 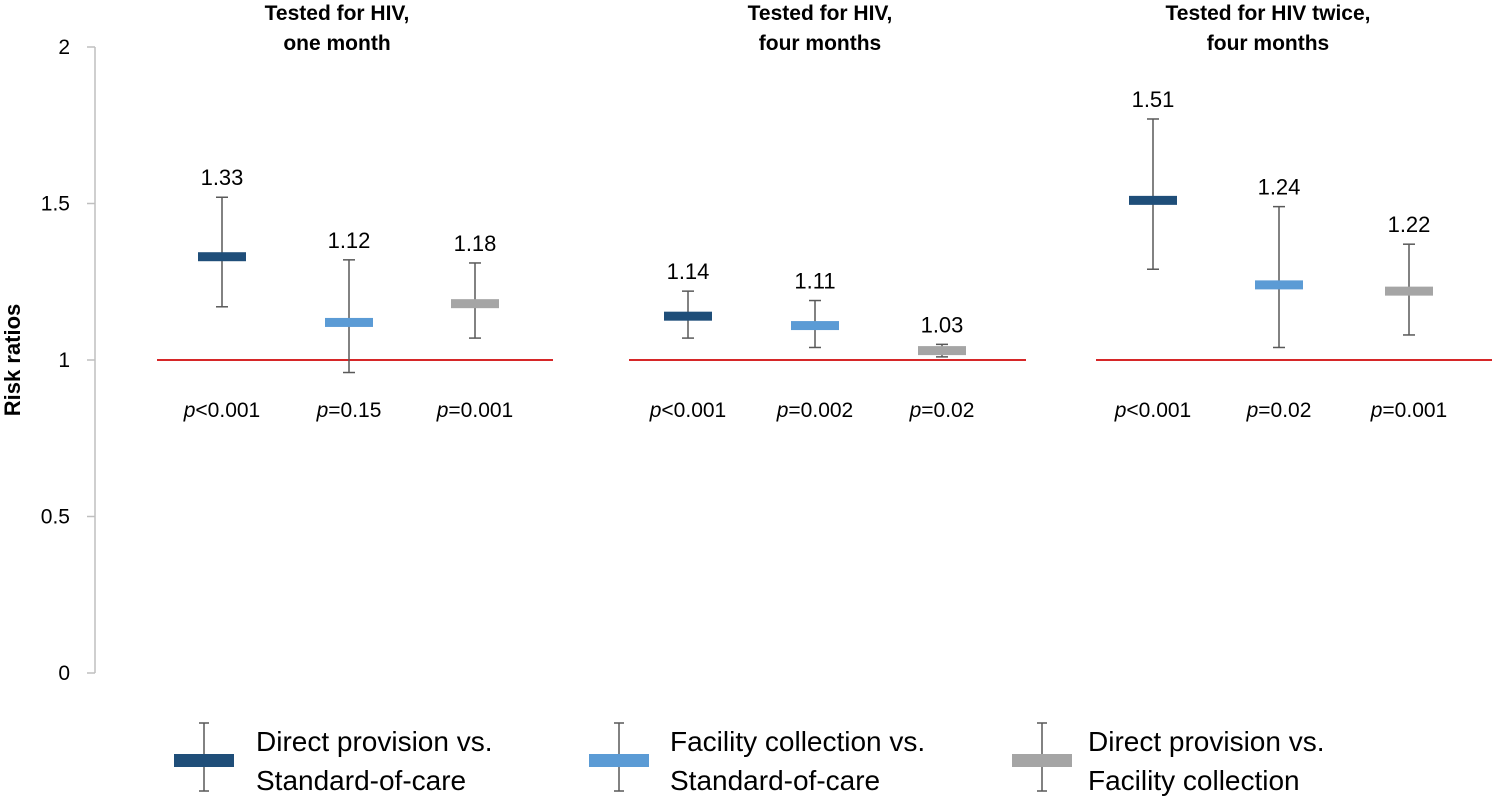 I want to click on y-tick-label: 0.5, so click(x=55, y=517).